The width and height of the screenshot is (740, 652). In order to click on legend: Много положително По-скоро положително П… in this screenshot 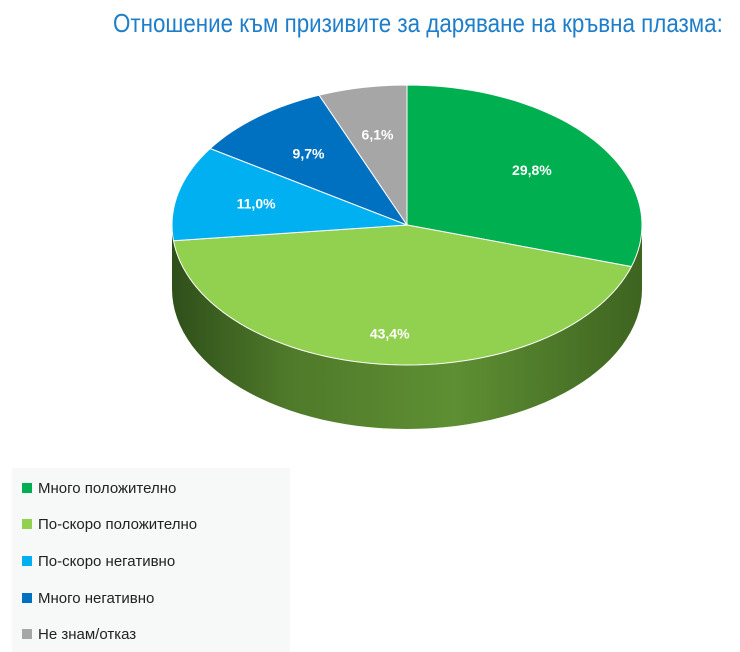, I will do `click(151, 560)`.